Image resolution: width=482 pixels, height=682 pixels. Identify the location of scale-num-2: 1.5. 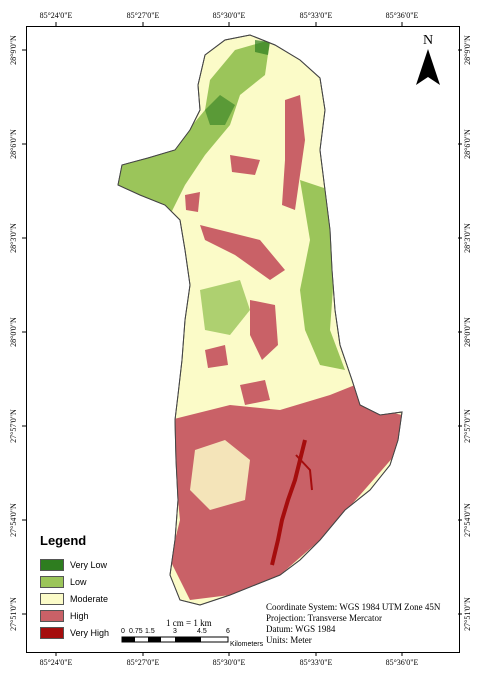
(150, 631).